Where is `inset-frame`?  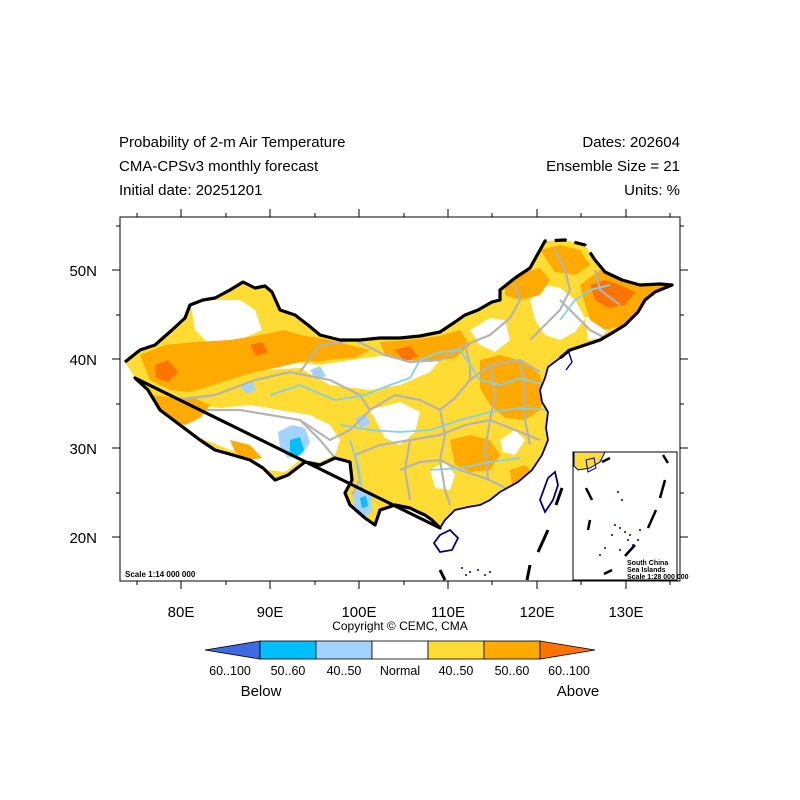 inset-frame is located at coordinates (625, 516).